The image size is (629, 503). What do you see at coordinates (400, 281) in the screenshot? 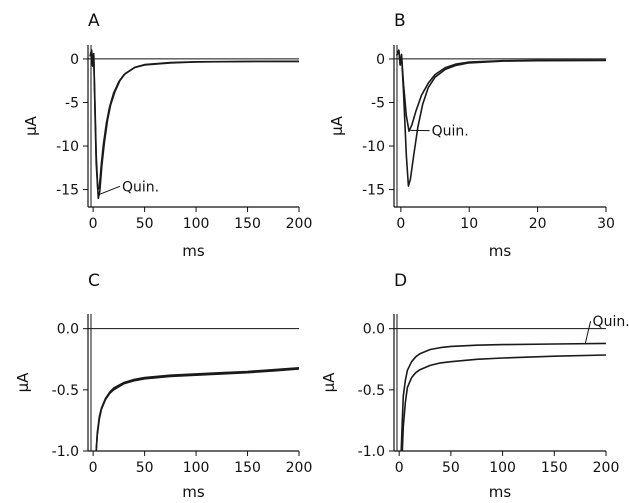
I see `panel-label: D` at bounding box center [400, 281].